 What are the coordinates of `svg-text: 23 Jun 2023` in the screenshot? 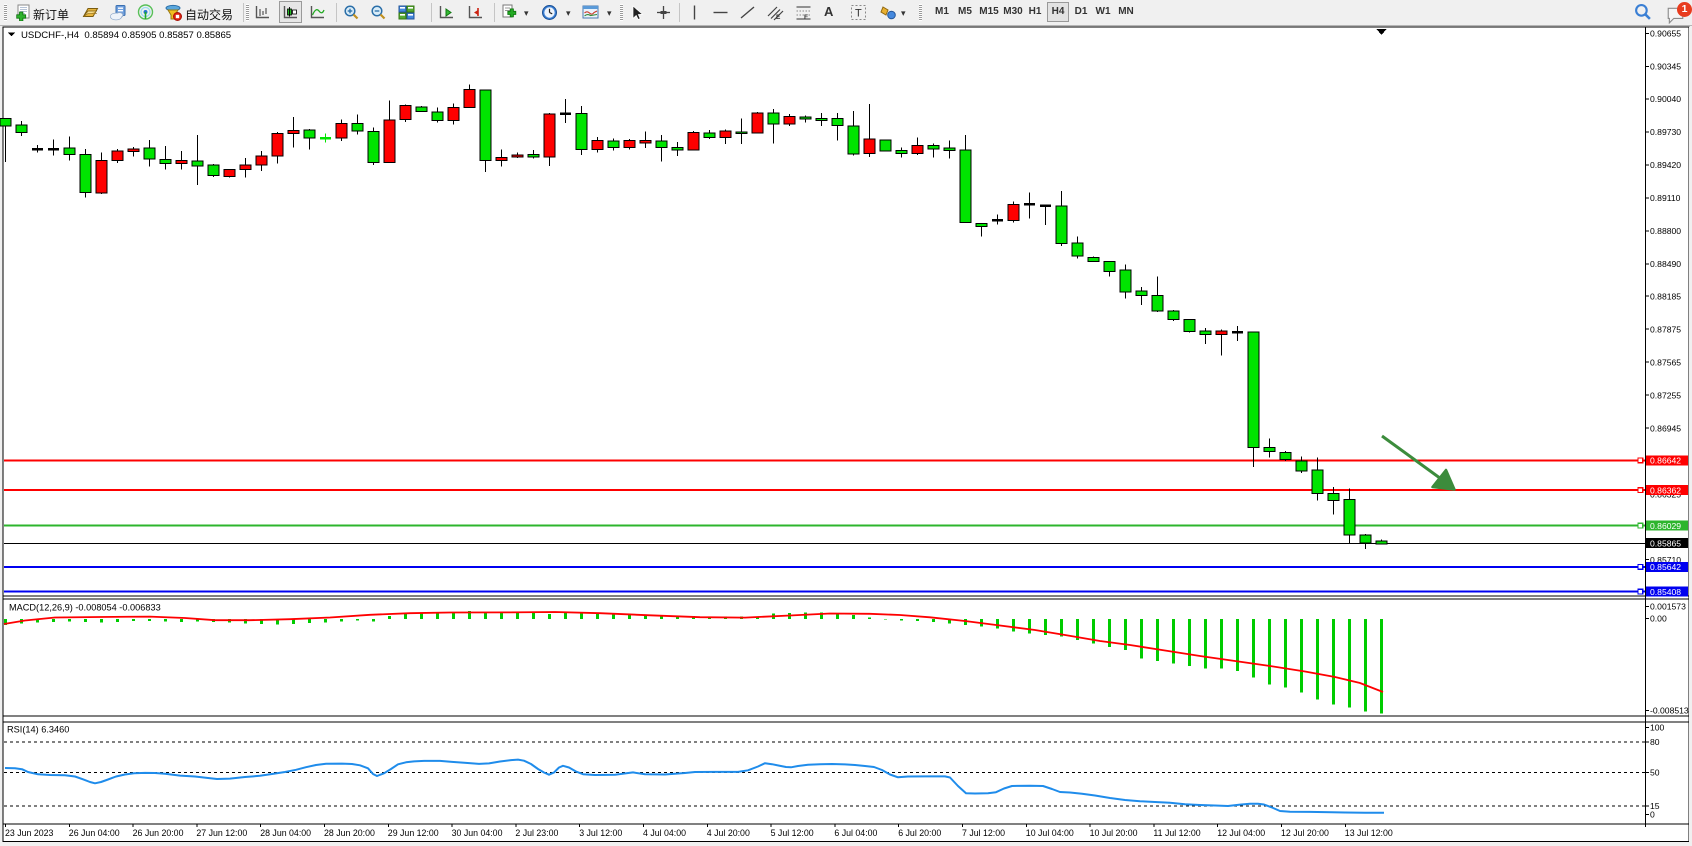 It's located at (29, 833).